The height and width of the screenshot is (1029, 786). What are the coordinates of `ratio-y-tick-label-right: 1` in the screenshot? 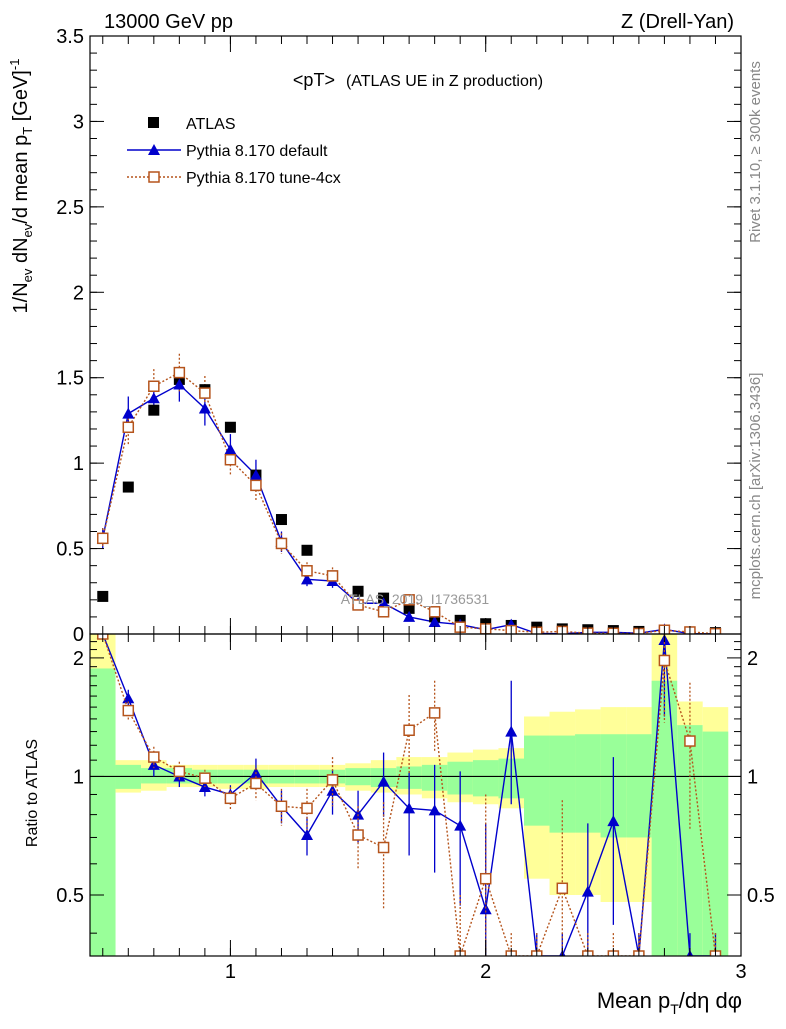 It's located at (752, 777).